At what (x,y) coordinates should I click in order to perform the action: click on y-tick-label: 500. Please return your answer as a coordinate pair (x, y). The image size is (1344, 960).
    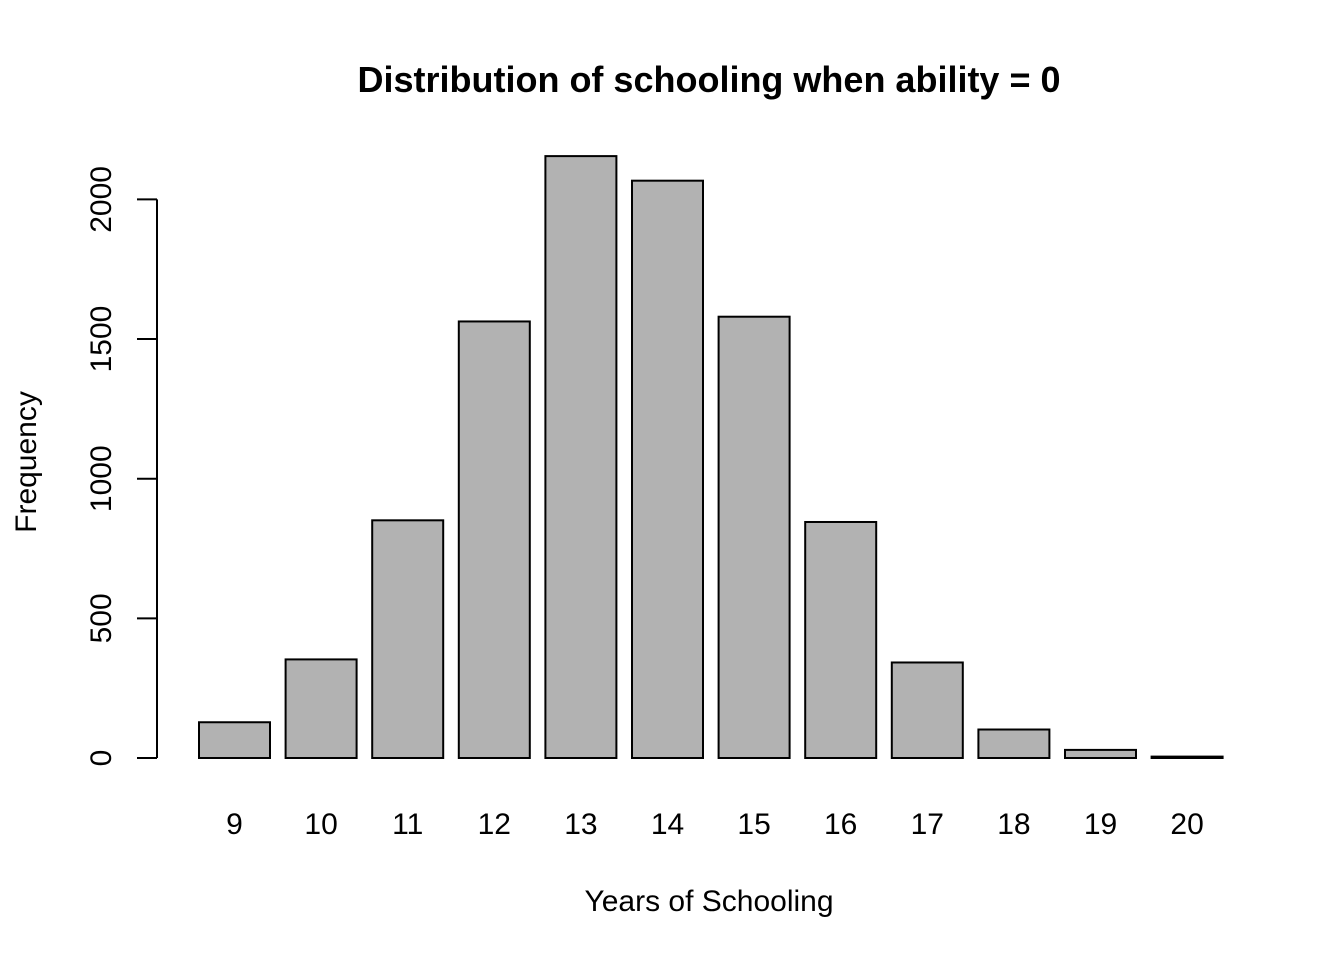
    Looking at the image, I should click on (101, 618).